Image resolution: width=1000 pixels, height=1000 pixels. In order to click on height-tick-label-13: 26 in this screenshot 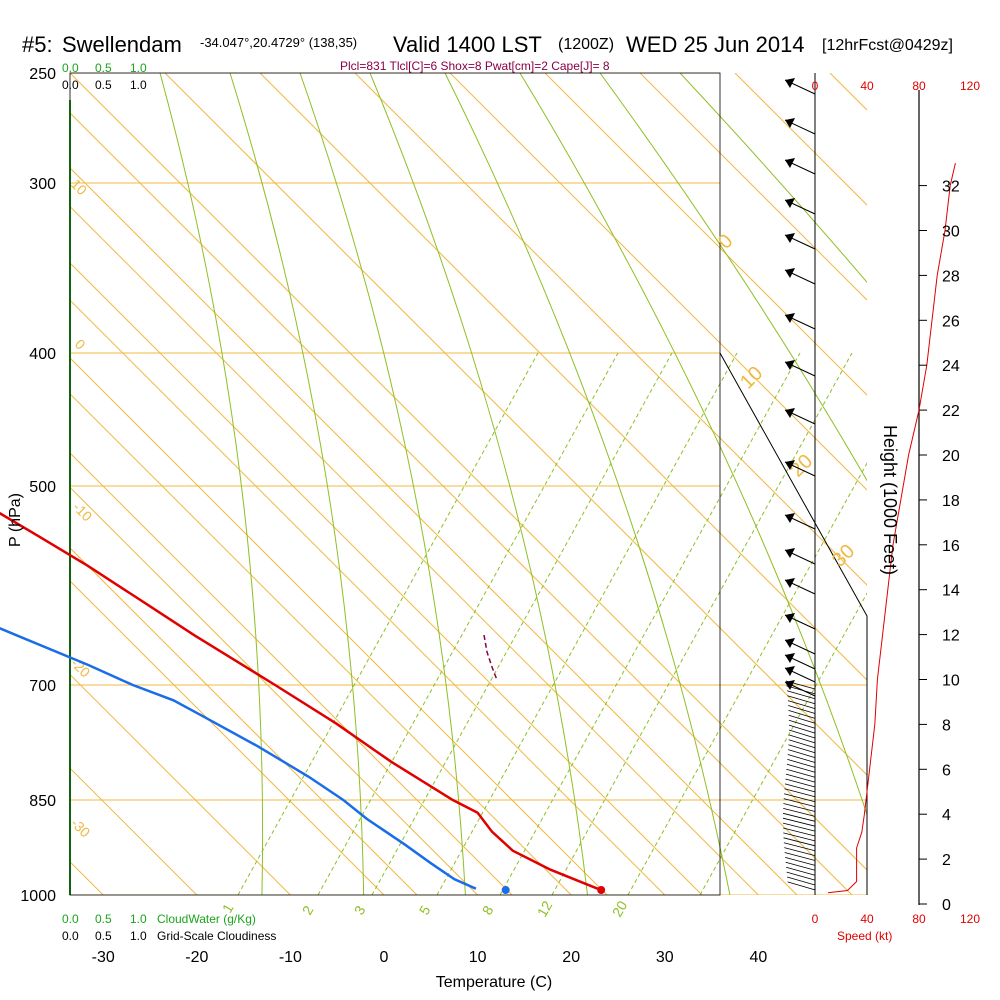, I will do `click(951, 321)`.